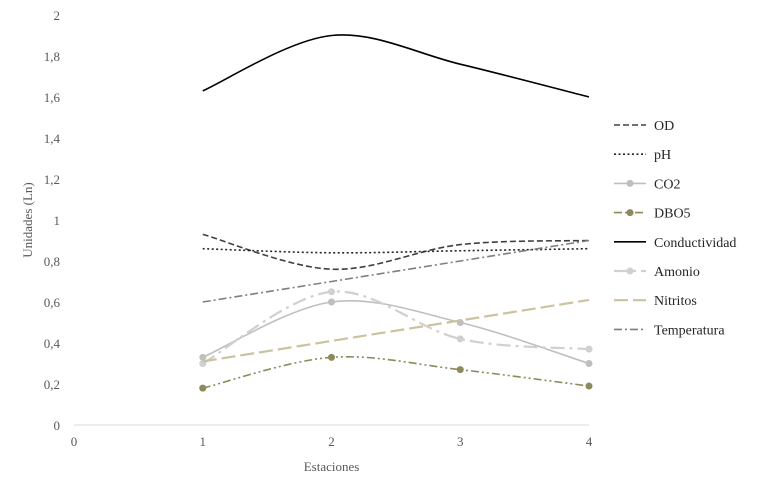 The height and width of the screenshot is (492, 761). I want to click on legend-entry-nitritos: Nitritos, so click(655, 301).